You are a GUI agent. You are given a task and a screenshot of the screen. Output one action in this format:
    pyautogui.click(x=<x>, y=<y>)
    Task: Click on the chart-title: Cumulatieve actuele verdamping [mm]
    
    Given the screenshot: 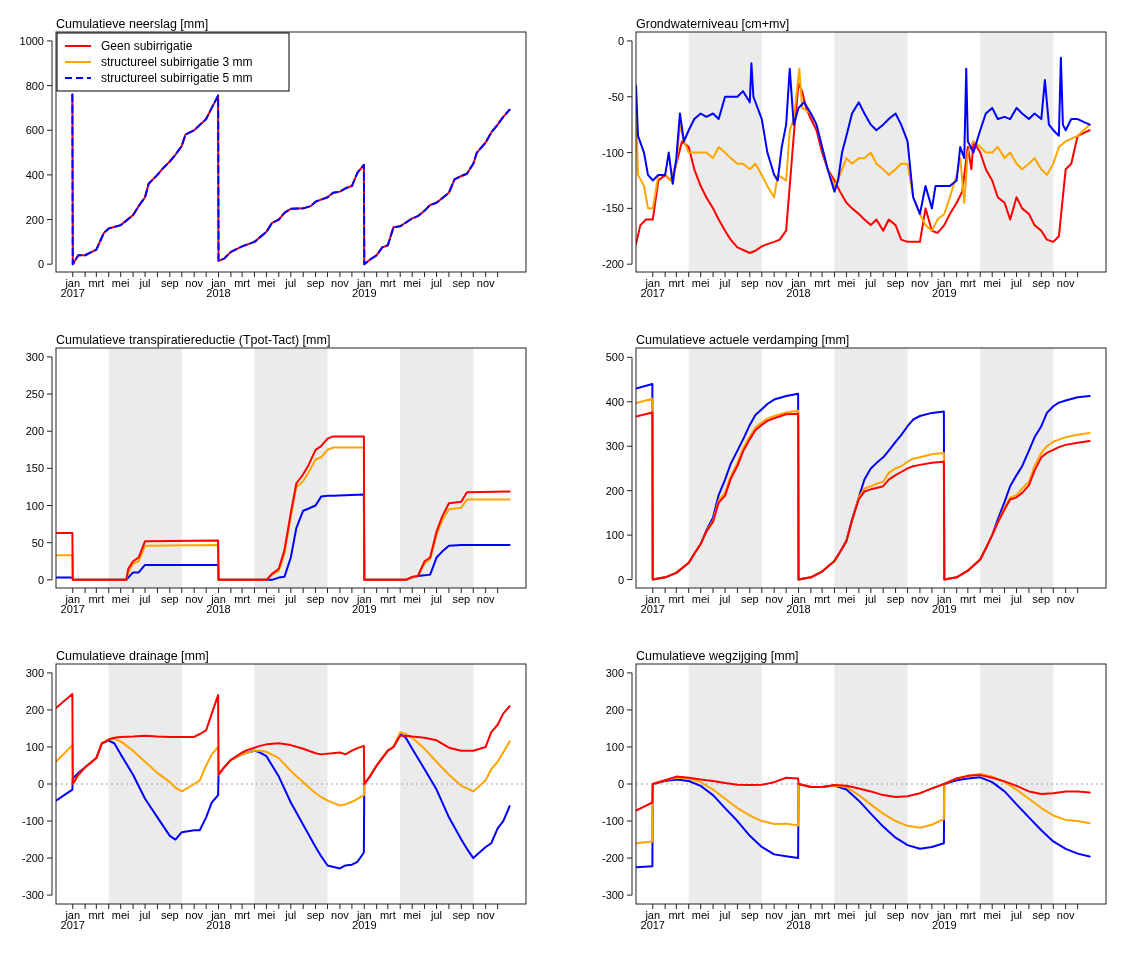 What is the action you would take?
    pyautogui.click(x=743, y=340)
    